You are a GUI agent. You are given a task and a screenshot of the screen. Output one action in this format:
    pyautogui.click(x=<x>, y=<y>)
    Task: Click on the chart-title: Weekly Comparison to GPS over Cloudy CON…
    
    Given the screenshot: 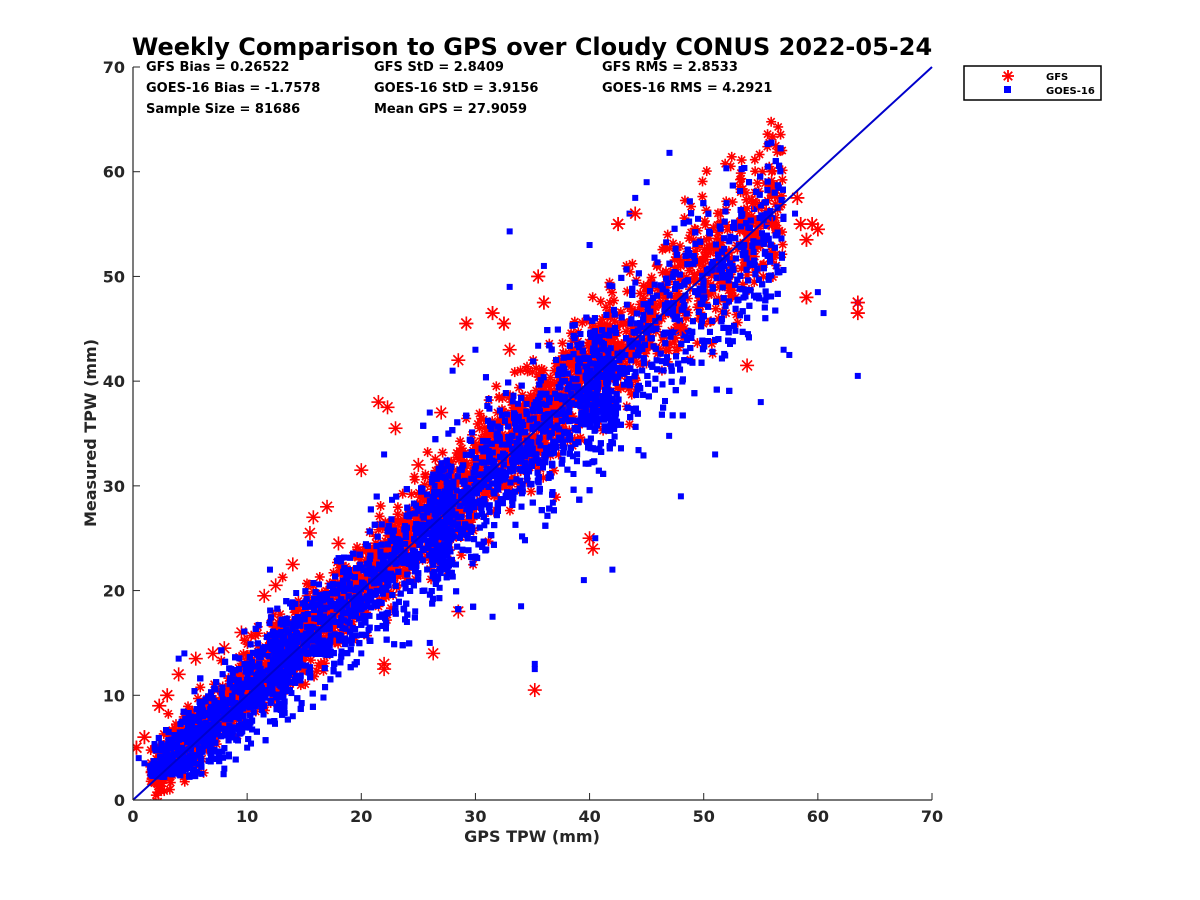 What is the action you would take?
    pyautogui.click(x=532, y=47)
    